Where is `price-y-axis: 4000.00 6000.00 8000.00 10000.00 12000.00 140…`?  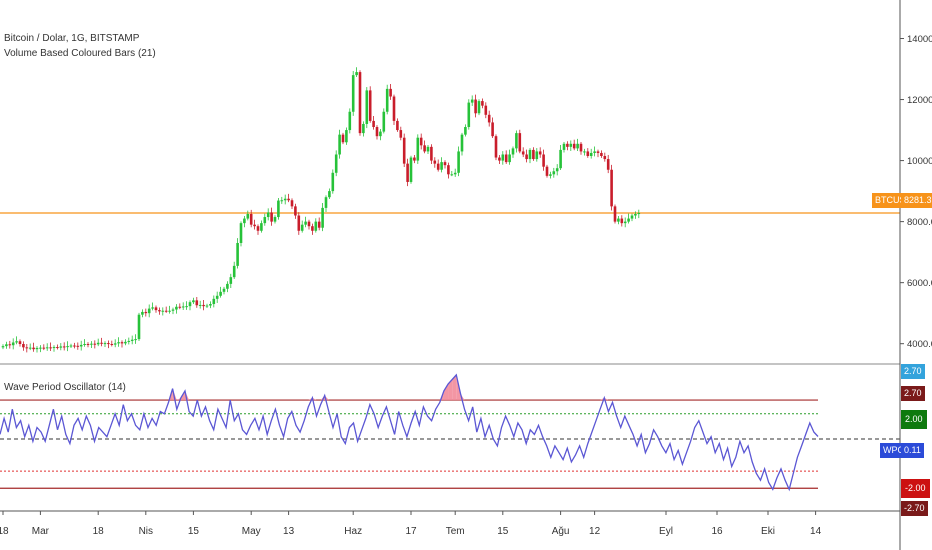
price-y-axis: 4000.00 6000.00 8000.00 10000.00 12000.00 140… is located at coordinates (916, 192).